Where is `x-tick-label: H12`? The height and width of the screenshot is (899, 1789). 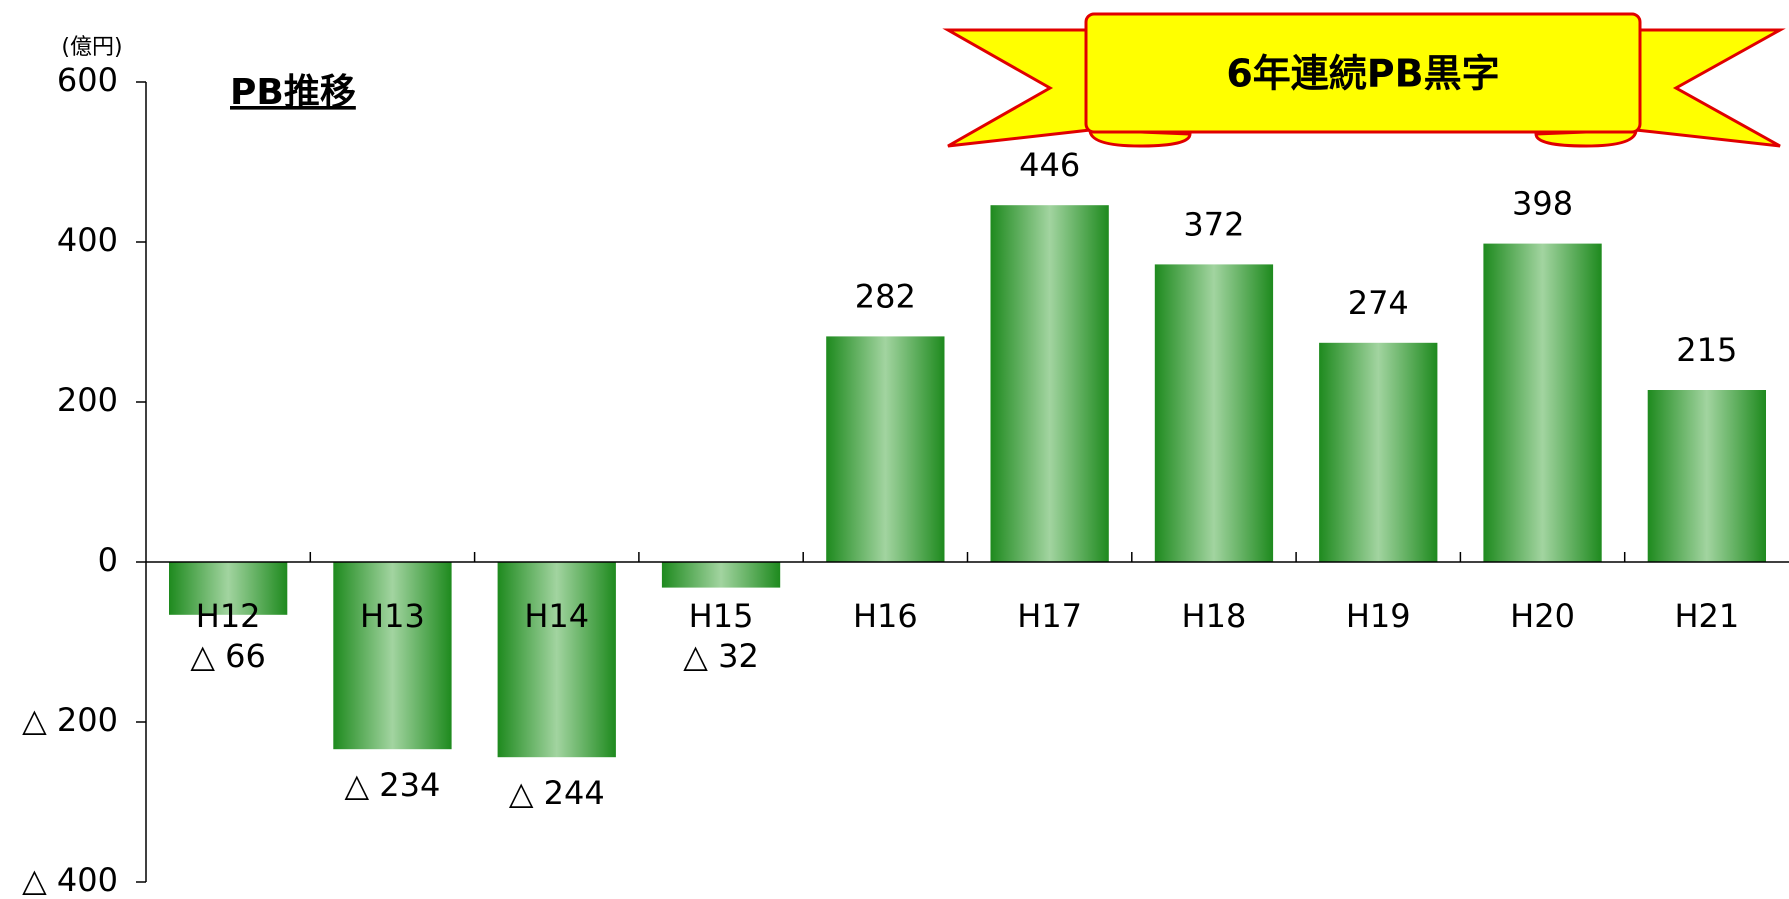
x-tick-label: H12 is located at coordinates (228, 616).